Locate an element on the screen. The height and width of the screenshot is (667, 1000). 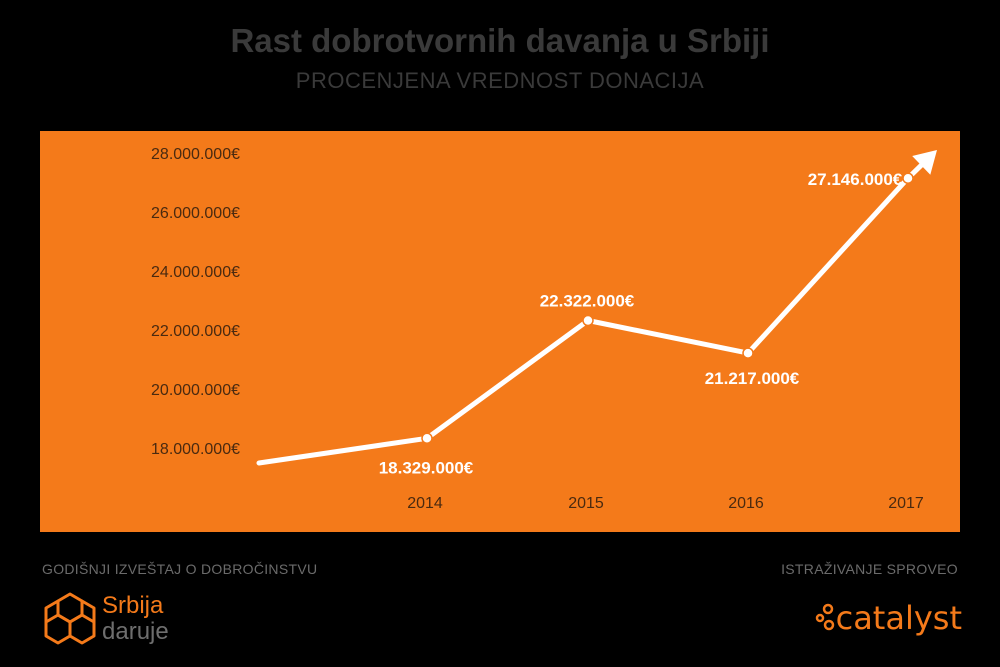
lattice-logo-icon is located at coordinates (70, 618).